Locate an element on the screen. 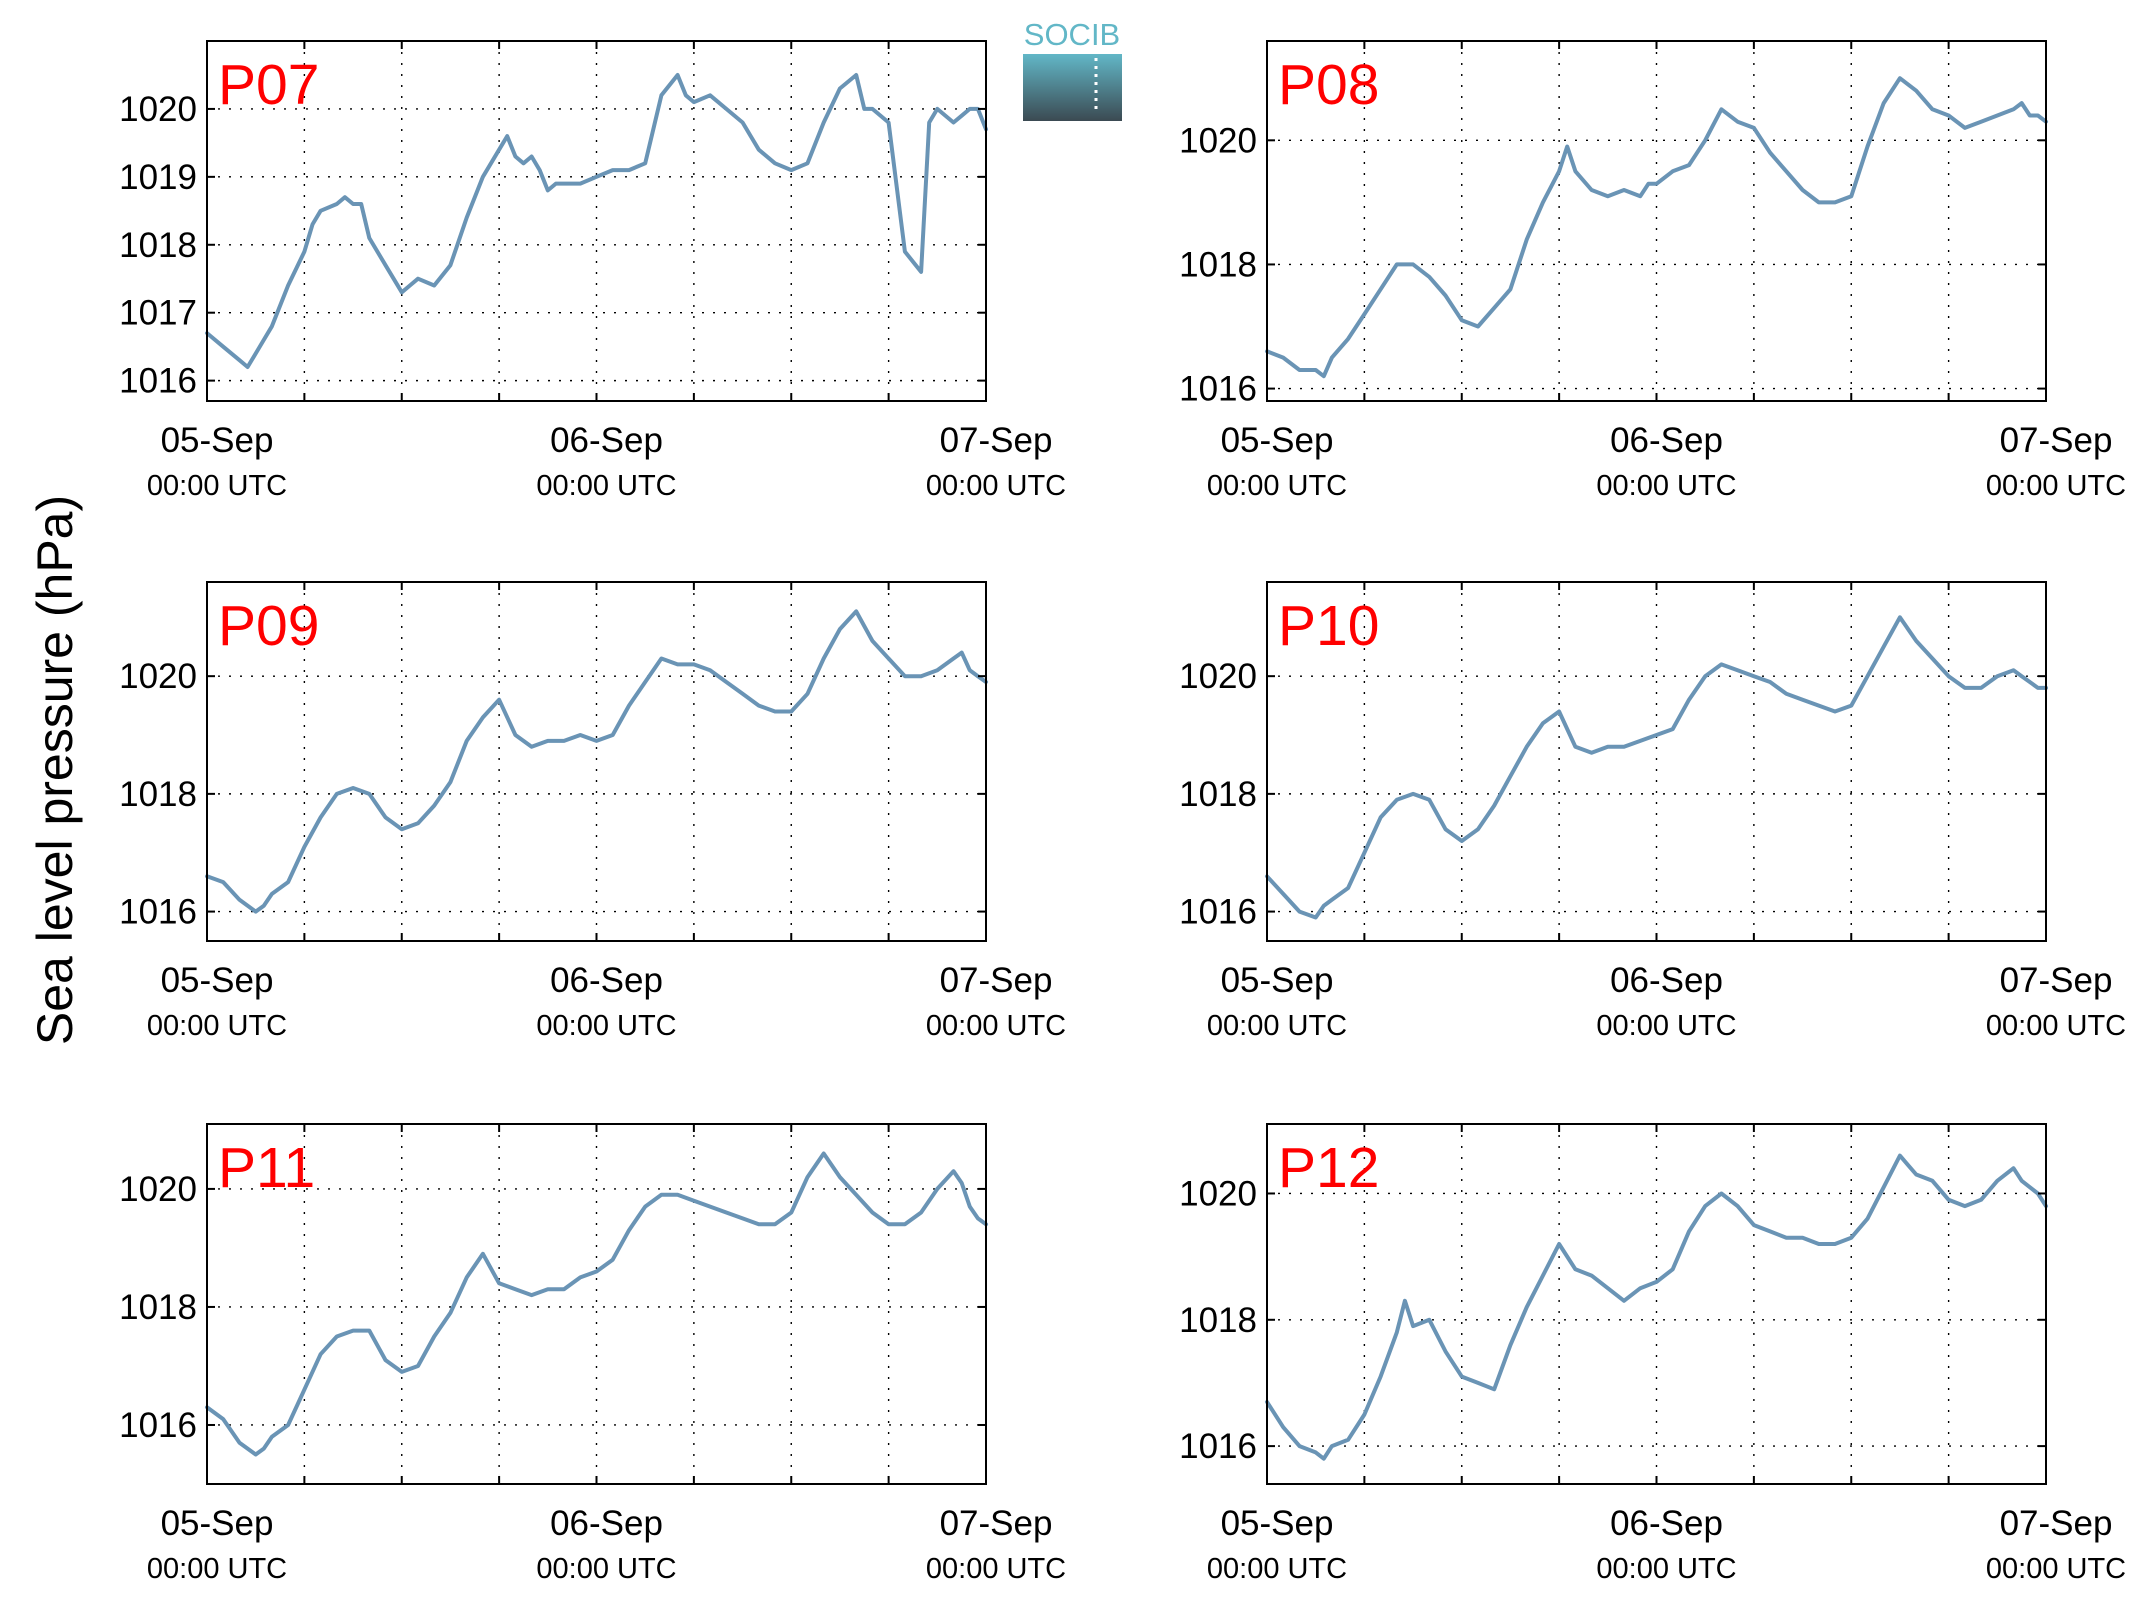 Image resolution: width=2133 pixels, height=1608 pixels. socib-logo: SOCIB is located at coordinates (1072, 69).